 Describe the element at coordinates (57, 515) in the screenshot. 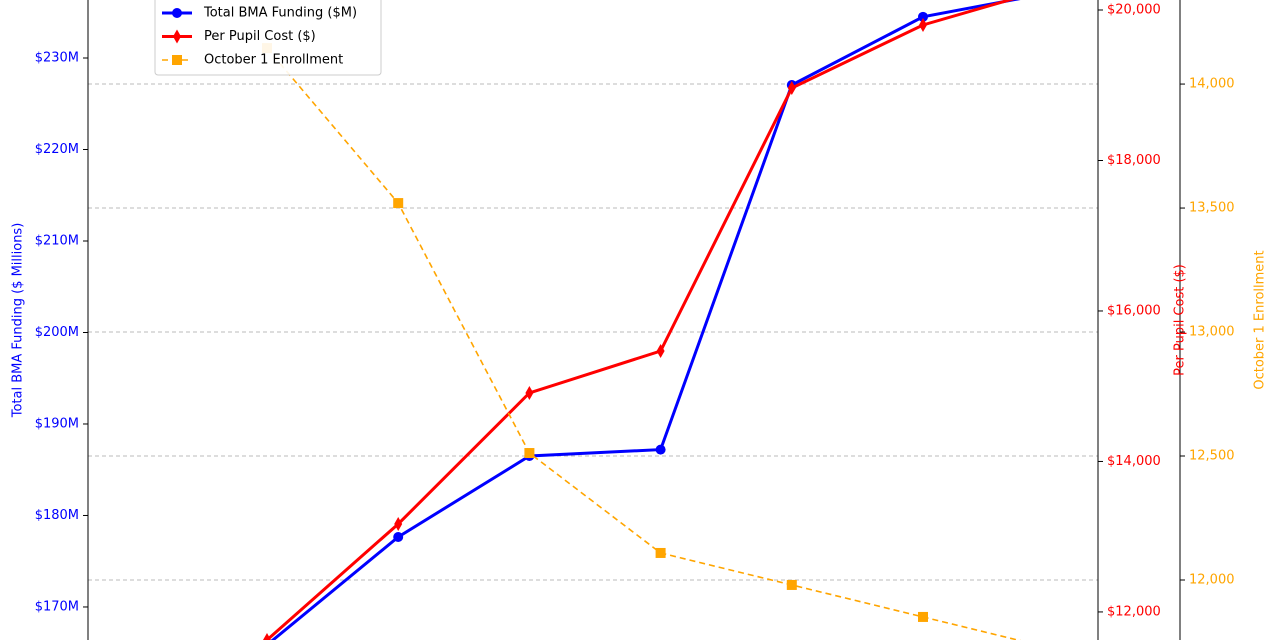

I see `y-tick-label: $180M` at that location.